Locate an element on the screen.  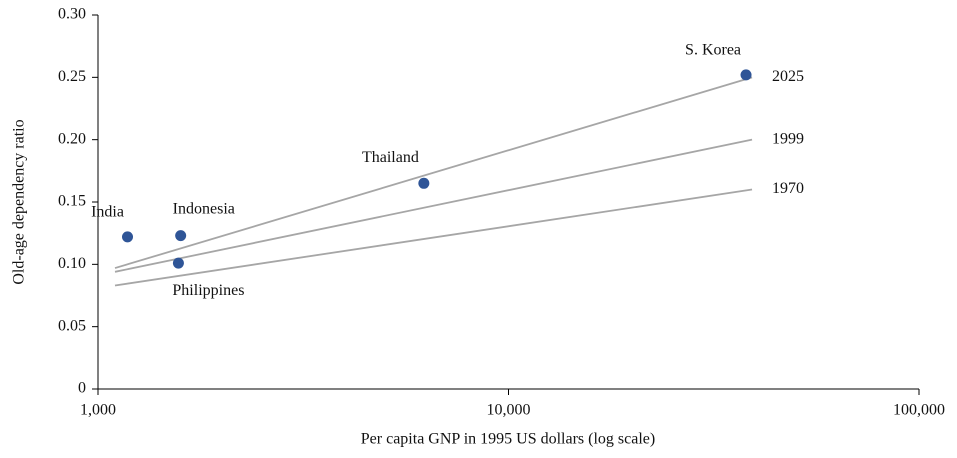
point-label: Thailand is located at coordinates (390, 157).